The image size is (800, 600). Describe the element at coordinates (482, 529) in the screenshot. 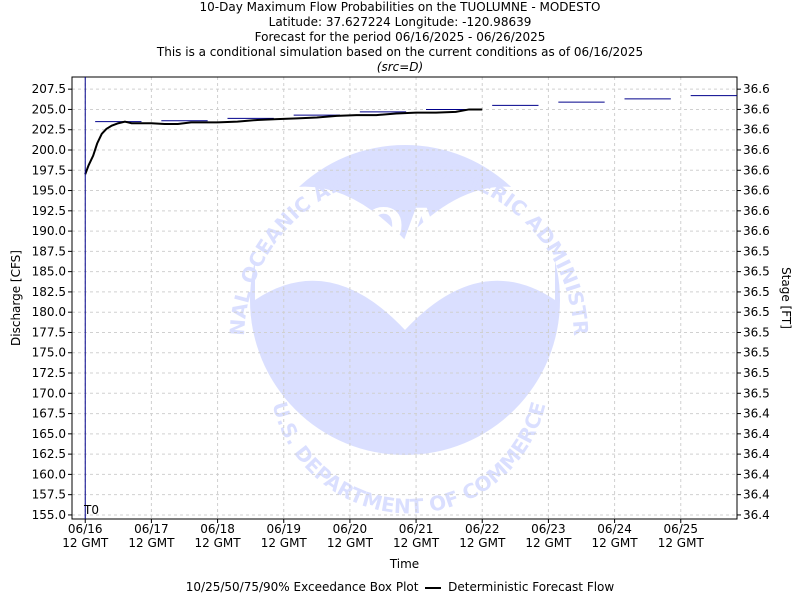

I see `x-tick-date: 06/22` at that location.